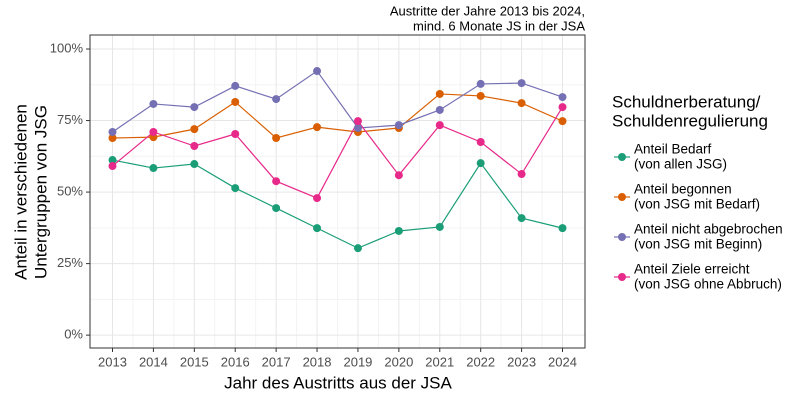 The width and height of the screenshot is (800, 400). Describe the element at coordinates (680, 164) in the screenshot. I see `legend-label: (von allen JSG)` at that location.